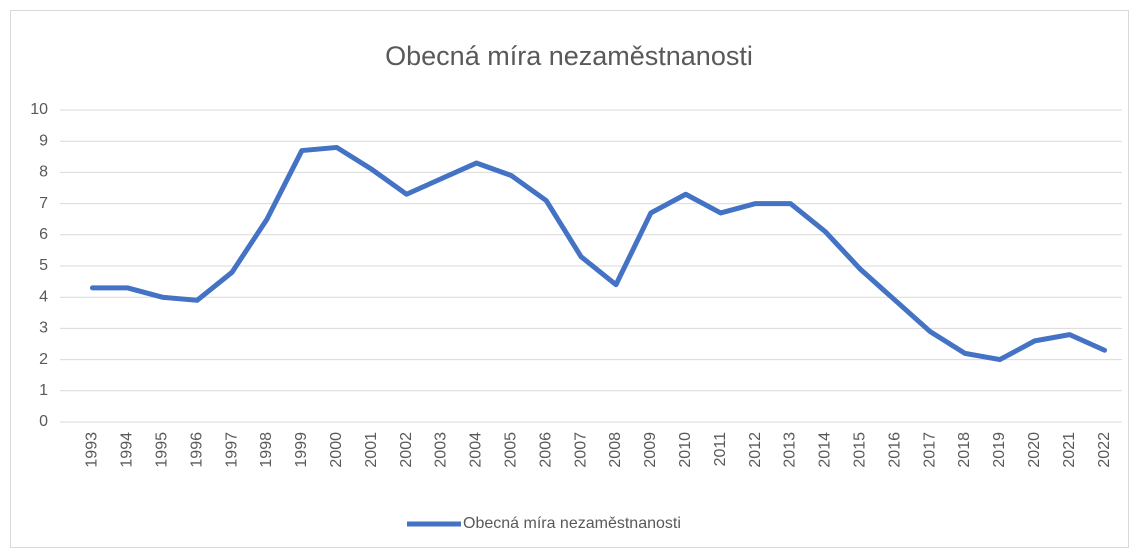  I want to click on x-tick-label: 2004, so click(476, 450).